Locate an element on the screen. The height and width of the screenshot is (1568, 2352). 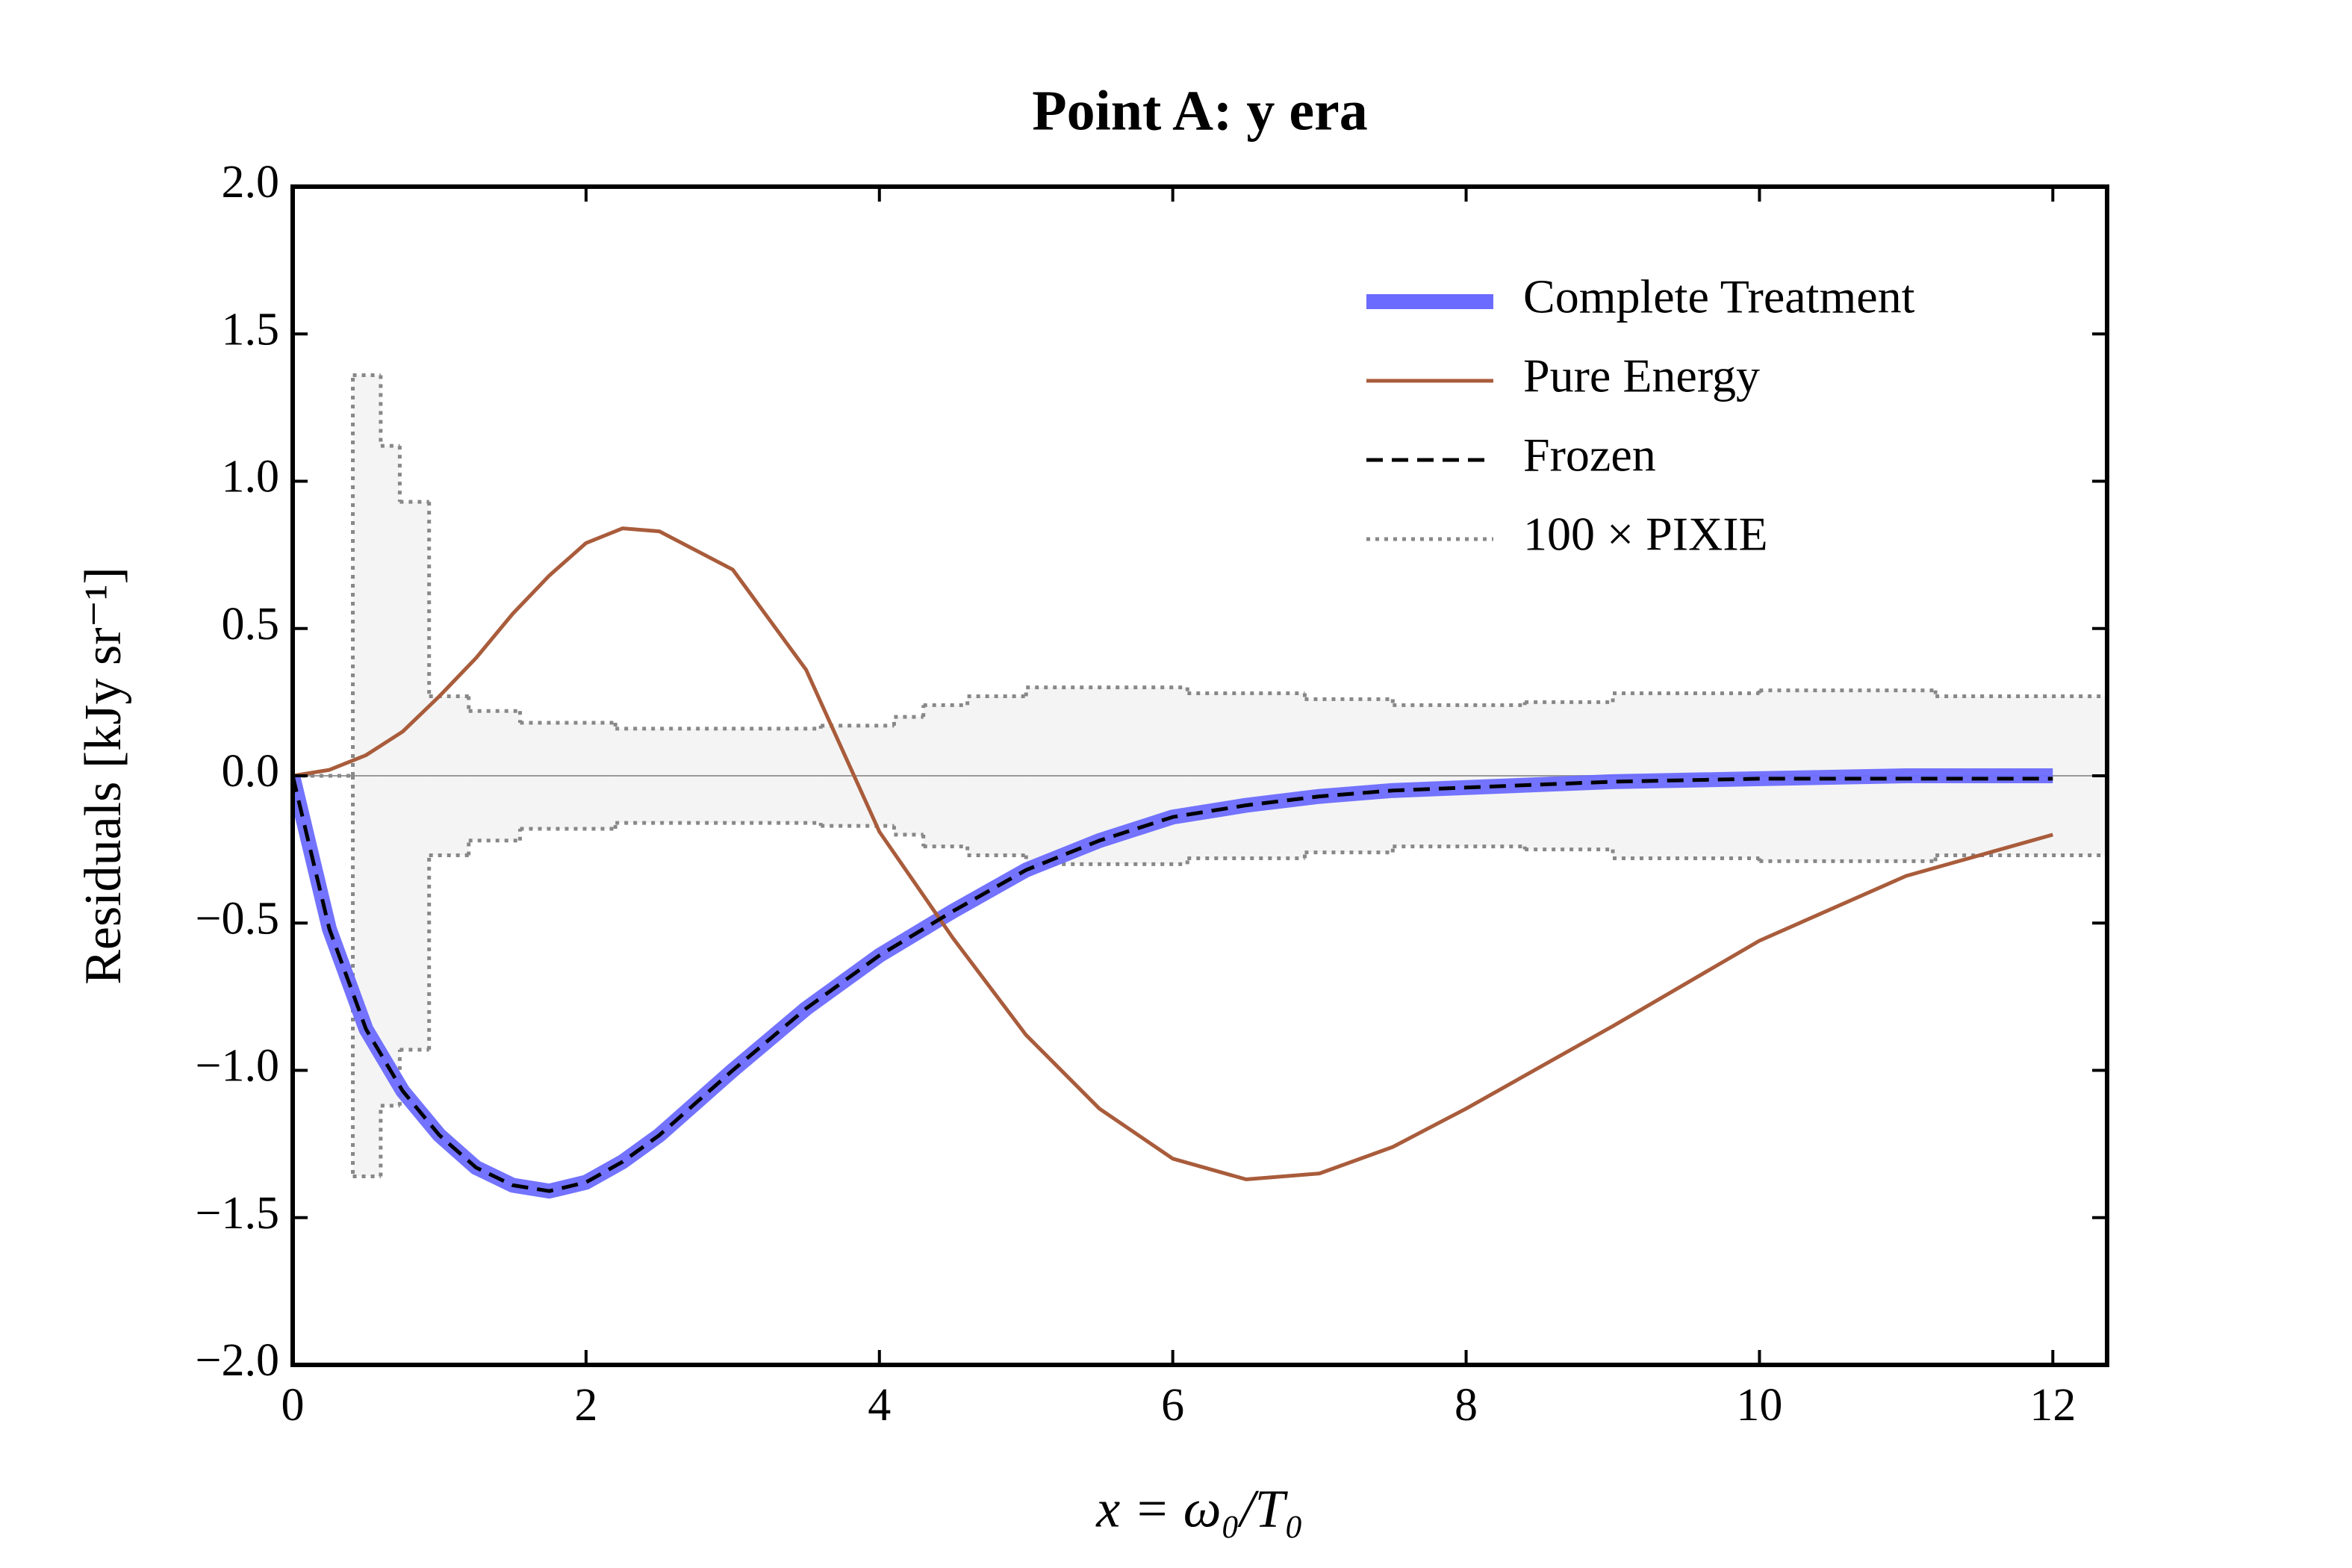
y-tick-label: −2.0 is located at coordinates (237, 1360).